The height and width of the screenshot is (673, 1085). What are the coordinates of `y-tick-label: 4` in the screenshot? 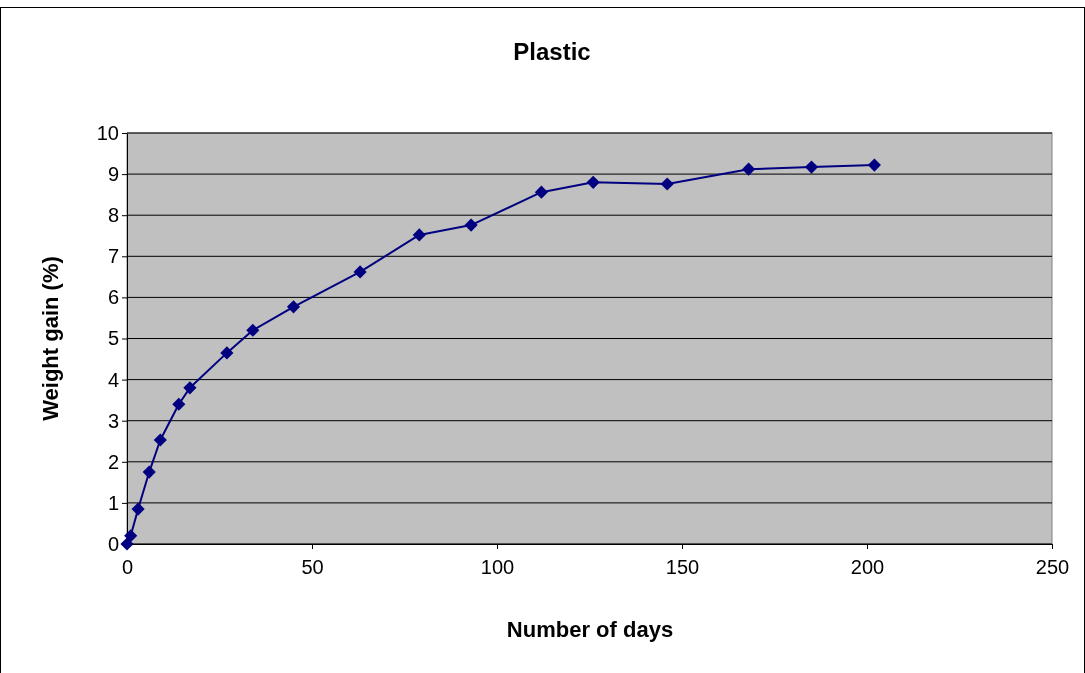 It's located at (113, 379).